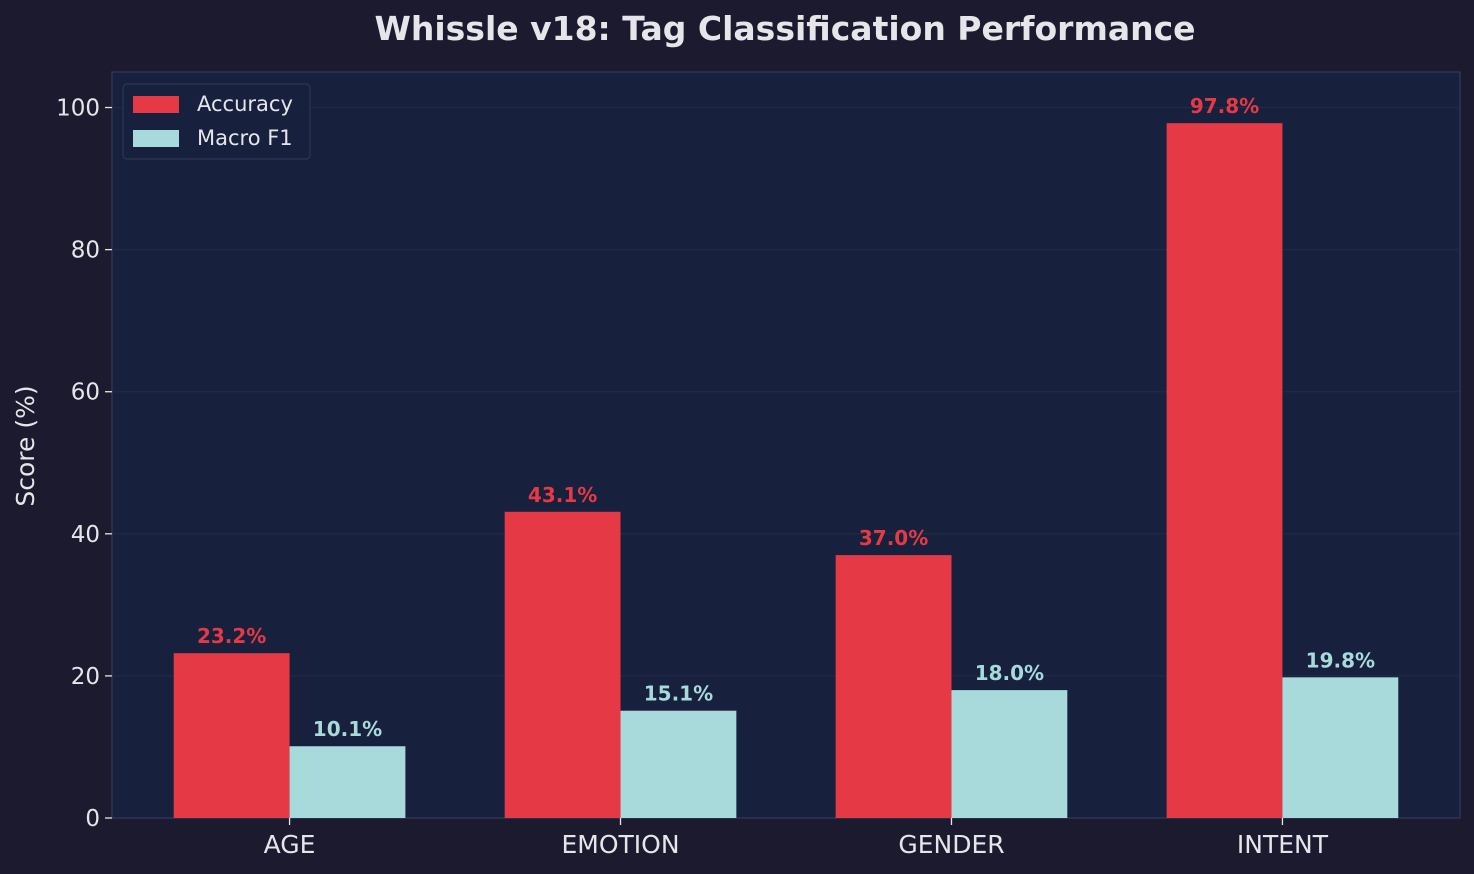 This screenshot has width=1474, height=874. I want to click on y-tick-label: 80, so click(85, 251).